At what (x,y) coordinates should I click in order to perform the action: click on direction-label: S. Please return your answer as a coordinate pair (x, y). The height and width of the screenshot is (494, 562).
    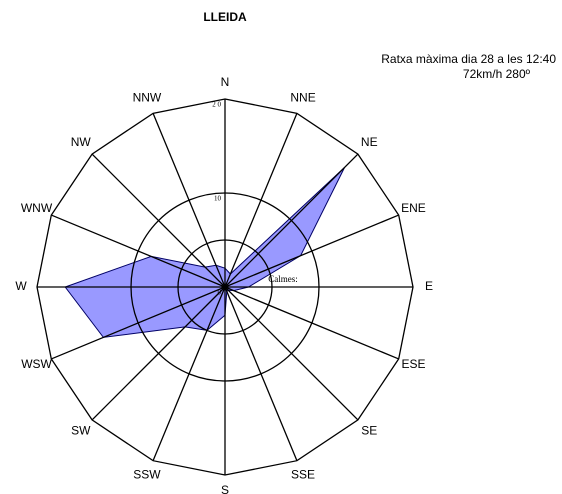
    Looking at the image, I should click on (225, 488).